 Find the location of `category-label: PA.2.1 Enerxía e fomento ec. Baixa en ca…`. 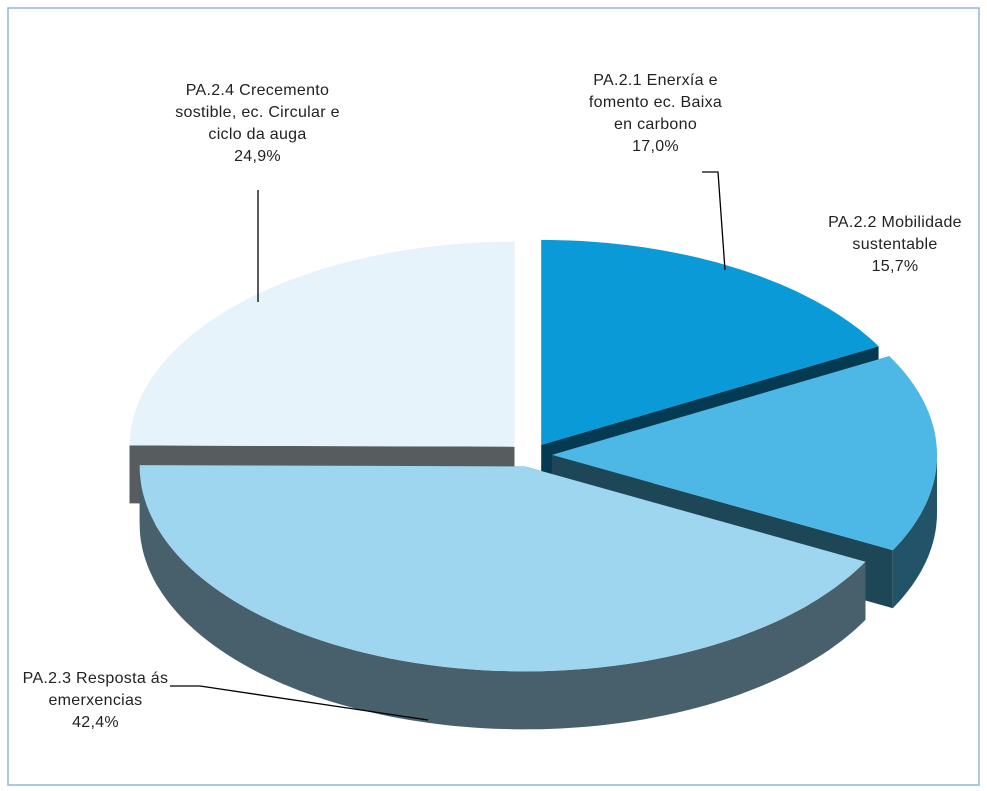

category-label: PA.2.1 Enerxía e fomento ec. Baixa en ca… is located at coordinates (655, 102).